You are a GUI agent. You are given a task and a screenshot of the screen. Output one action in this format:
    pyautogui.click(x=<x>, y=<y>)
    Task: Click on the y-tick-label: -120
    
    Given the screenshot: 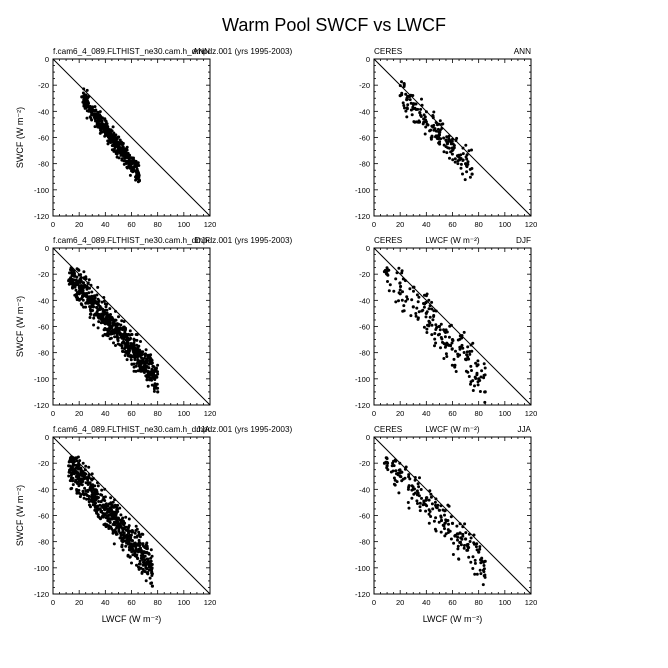 What is the action you would take?
    pyautogui.click(x=41, y=216)
    